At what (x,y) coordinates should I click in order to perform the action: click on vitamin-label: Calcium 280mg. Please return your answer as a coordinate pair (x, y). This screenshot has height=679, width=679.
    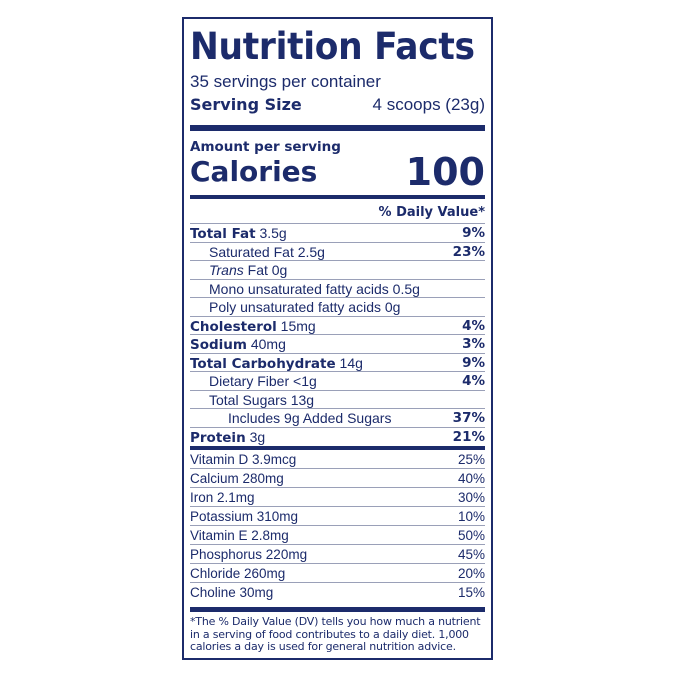
    Looking at the image, I should click on (237, 478).